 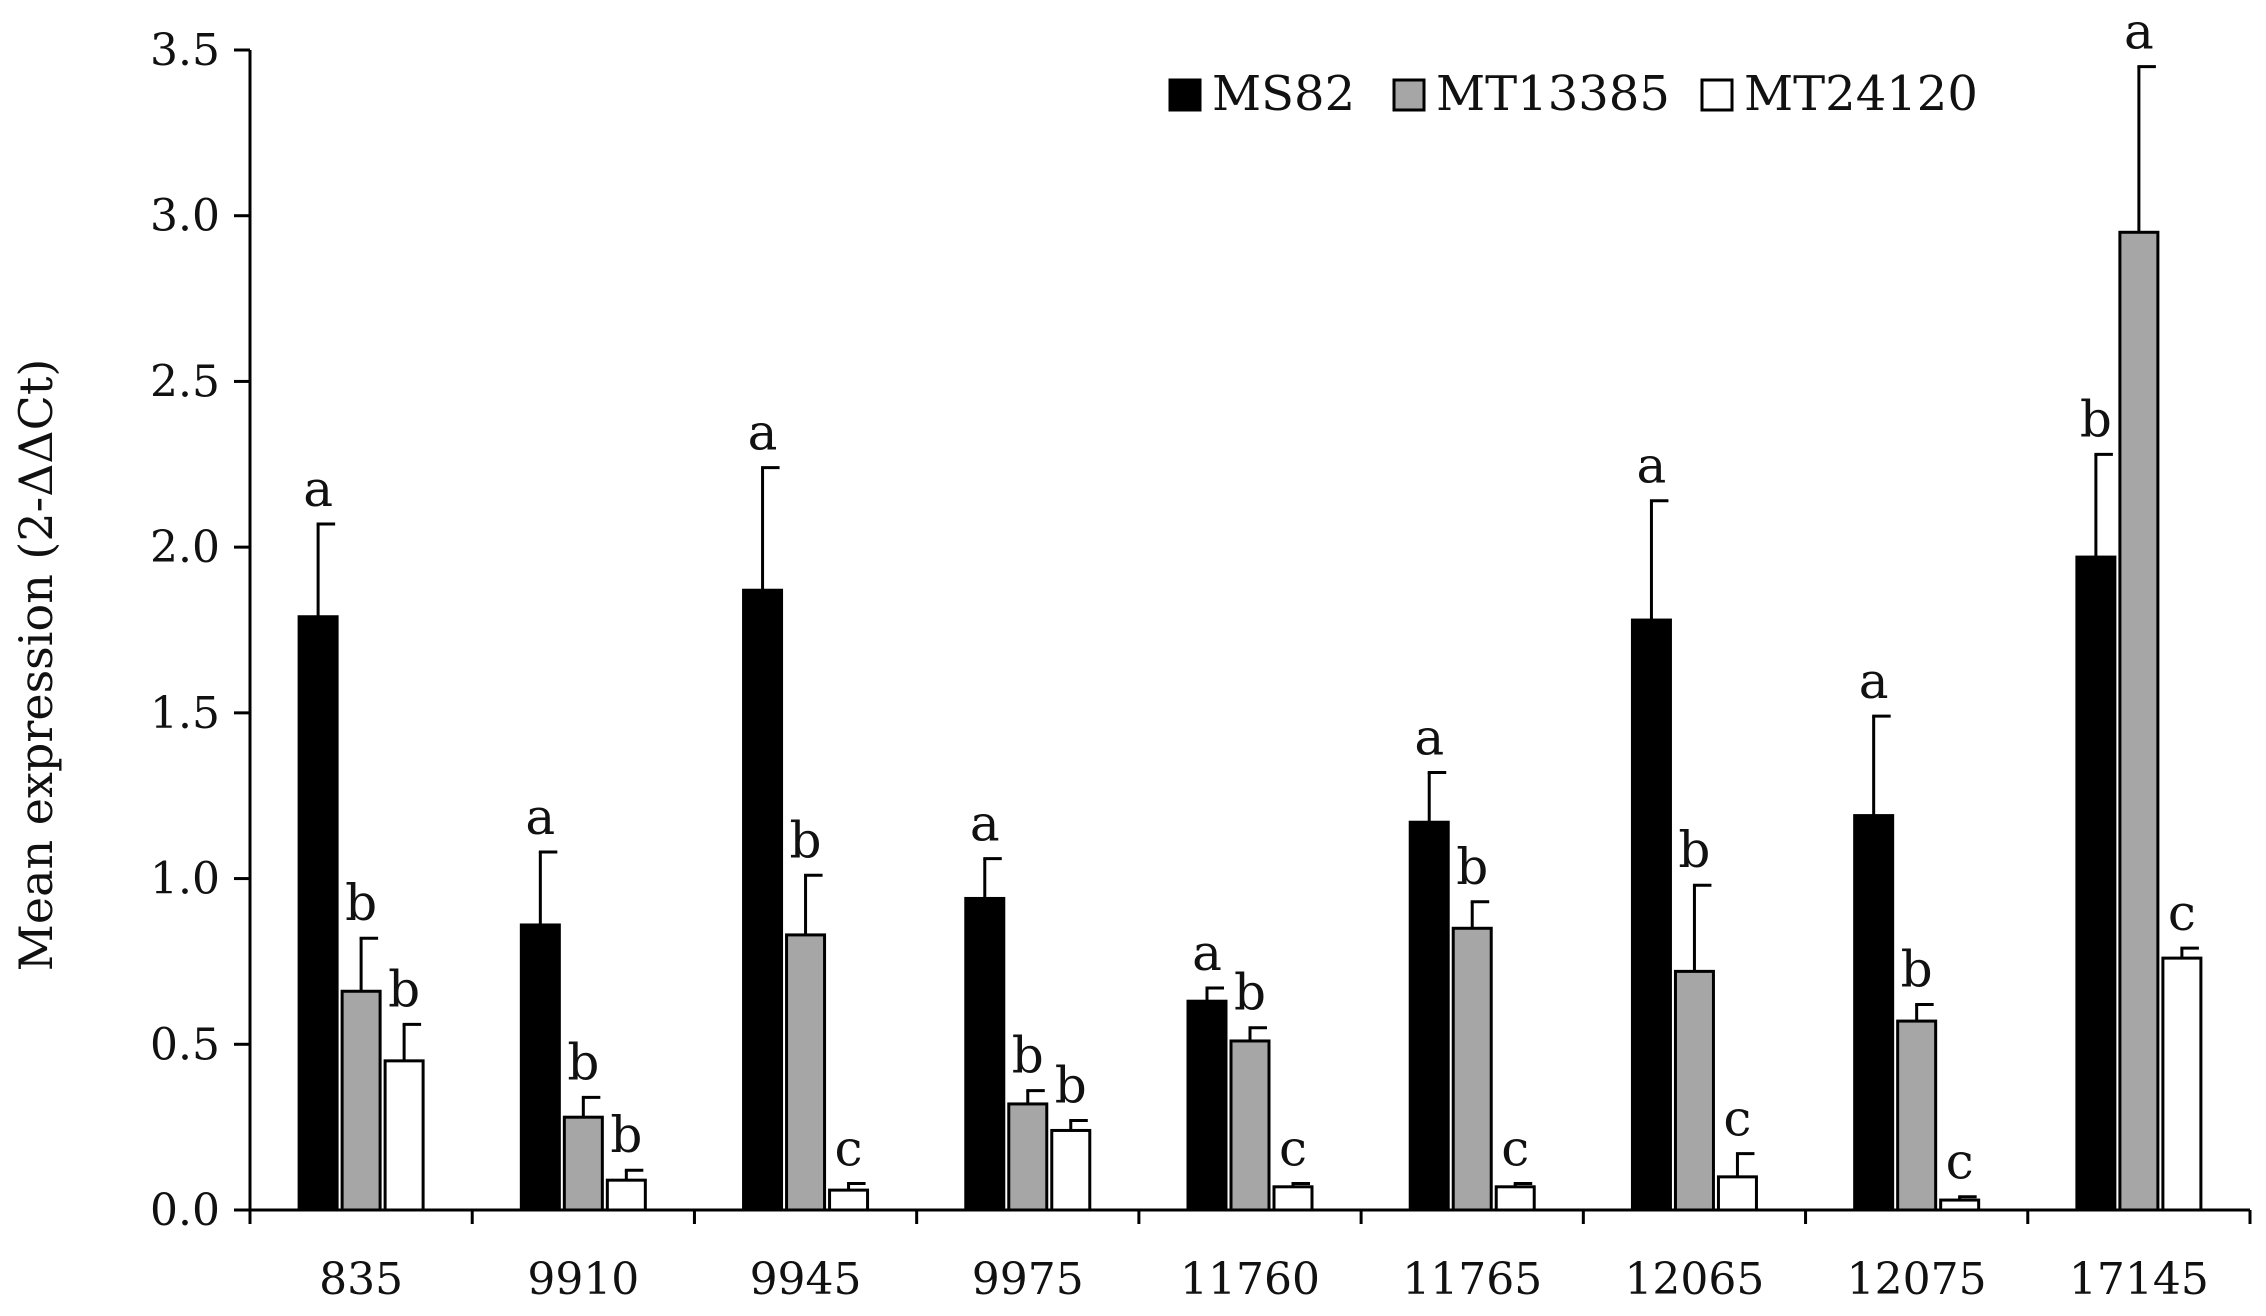 I want to click on y-axis-title: Mean expression (2-ΔΔCt), so click(x=36, y=665).